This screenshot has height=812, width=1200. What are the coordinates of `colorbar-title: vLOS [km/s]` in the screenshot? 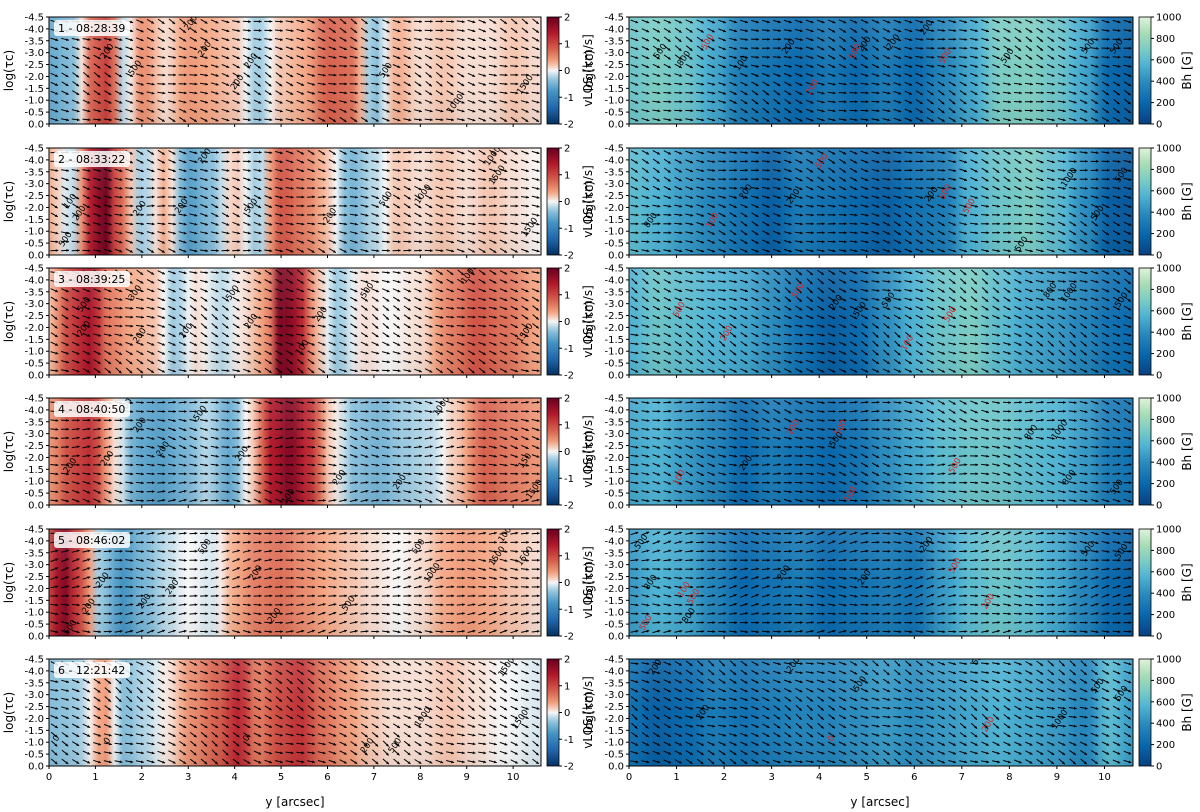 It's located at (588, 70).